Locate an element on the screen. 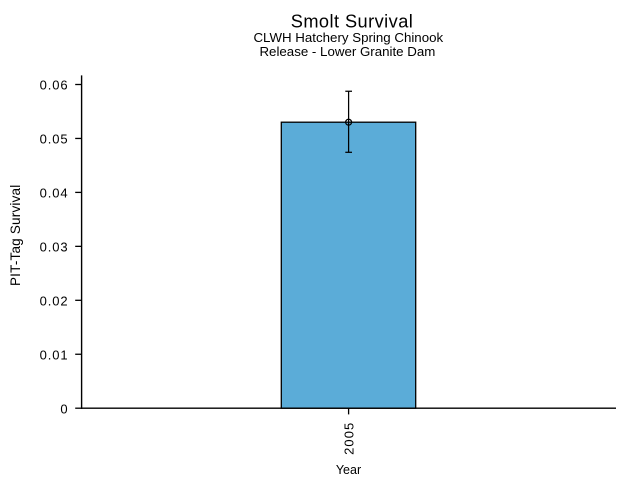 The image size is (640, 480). svg-text: 0.06 is located at coordinates (54, 85).